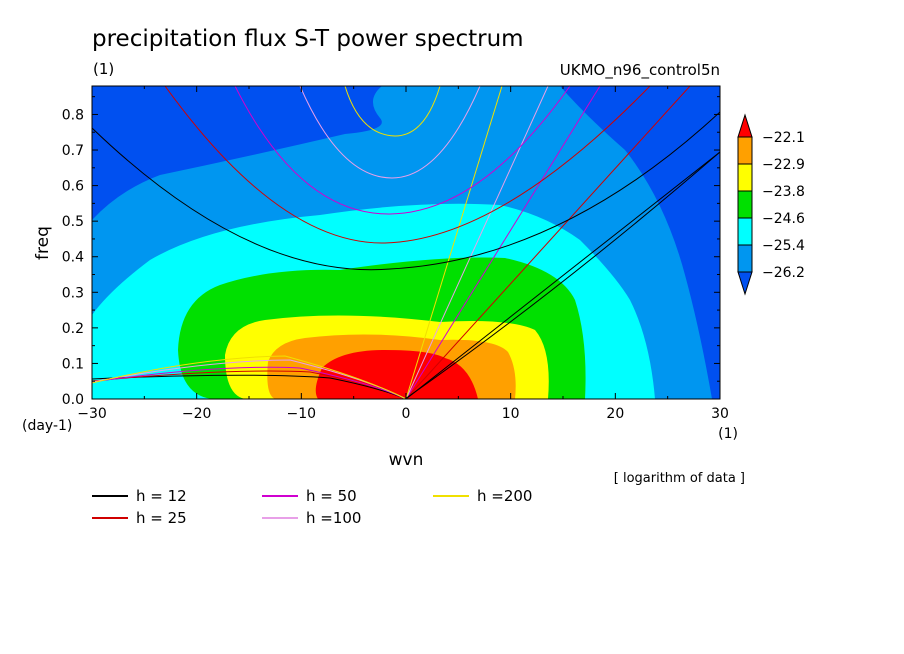  Describe the element at coordinates (73, 222) in the screenshot. I see `y-tick-label: 0.5` at that location.